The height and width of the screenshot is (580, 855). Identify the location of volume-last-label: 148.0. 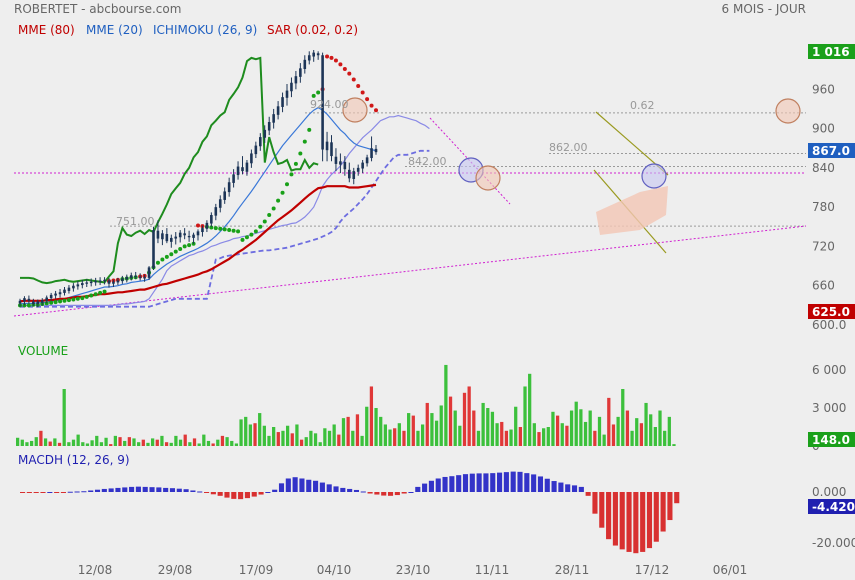
(831, 440).